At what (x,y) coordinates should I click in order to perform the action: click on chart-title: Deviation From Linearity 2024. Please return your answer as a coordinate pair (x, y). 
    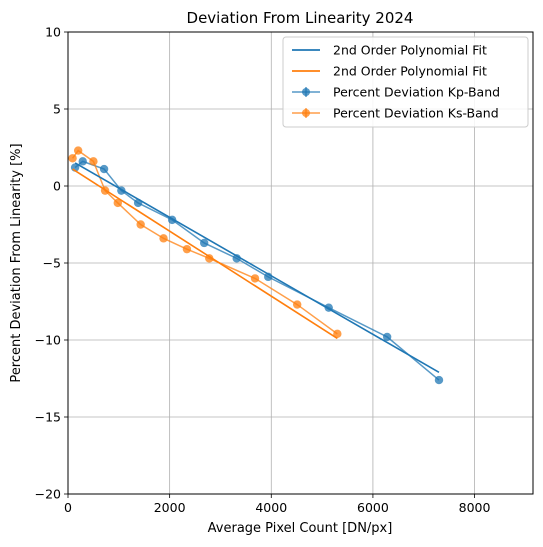
    Looking at the image, I should click on (300, 18).